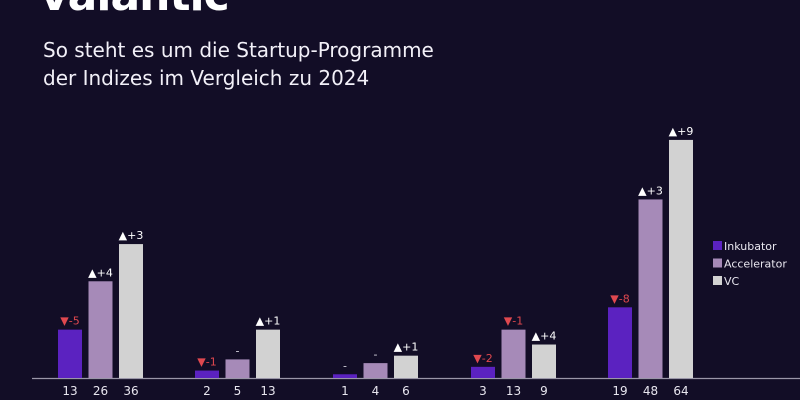  I want to click on legend-label-inkubator: Inkubator, so click(750, 246).